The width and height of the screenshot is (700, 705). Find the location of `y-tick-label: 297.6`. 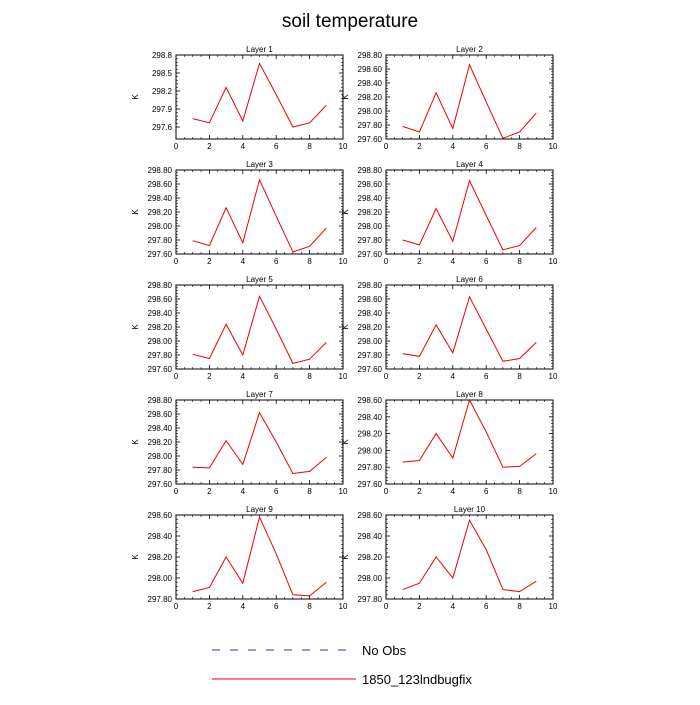

y-tick-label: 297.6 is located at coordinates (162, 127).